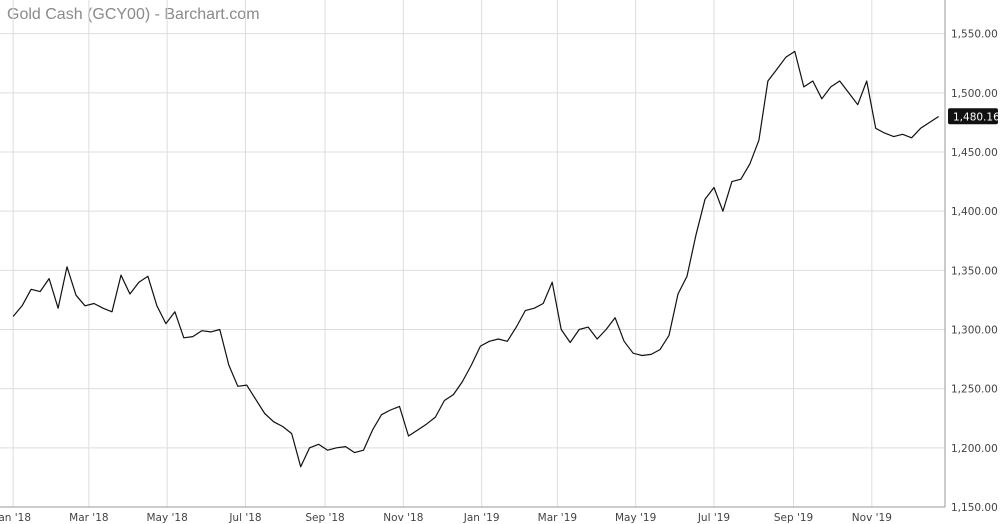 The height and width of the screenshot is (524, 1000). I want to click on x-tick-label: Sep '19, so click(793, 518).